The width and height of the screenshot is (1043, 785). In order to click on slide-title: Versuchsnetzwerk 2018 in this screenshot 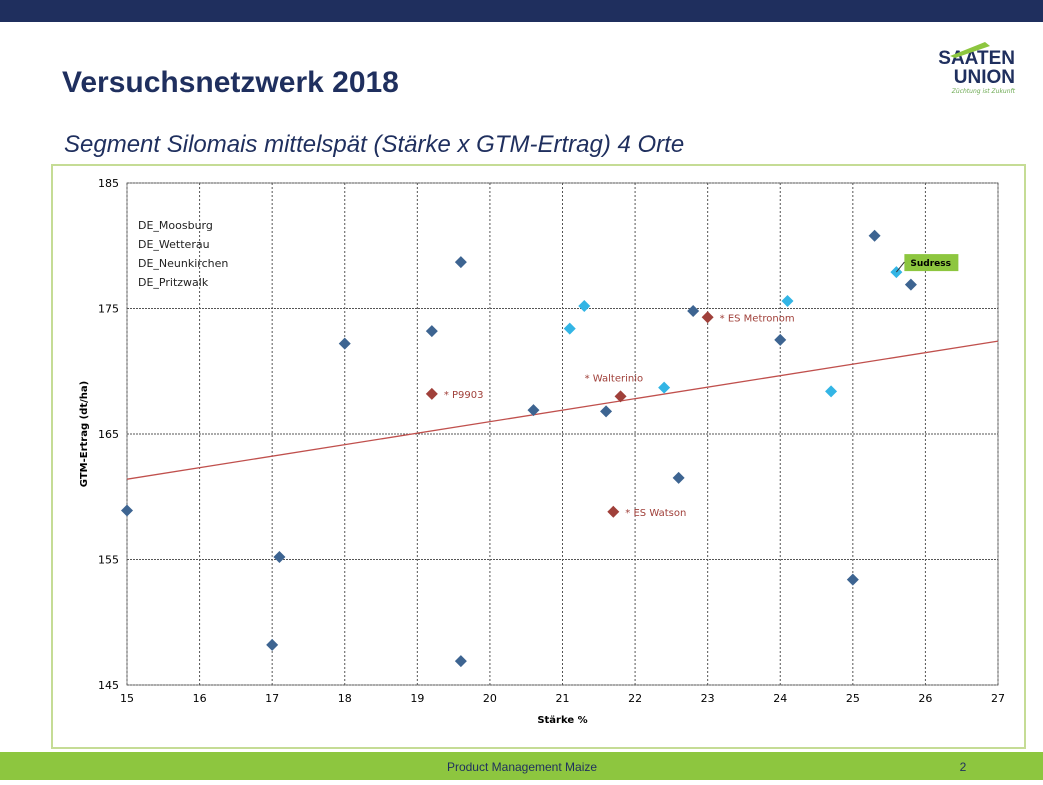, I will do `click(230, 82)`.